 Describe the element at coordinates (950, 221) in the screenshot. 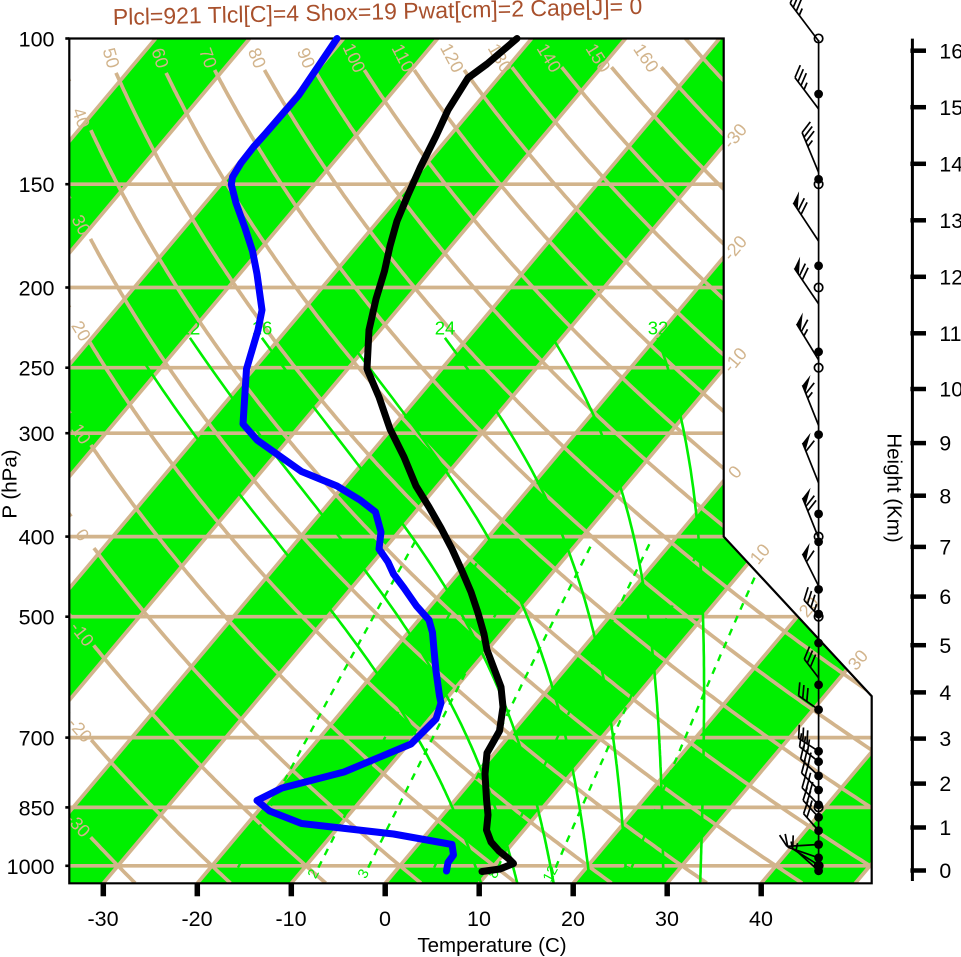

I see `svg-text: 13` at that location.